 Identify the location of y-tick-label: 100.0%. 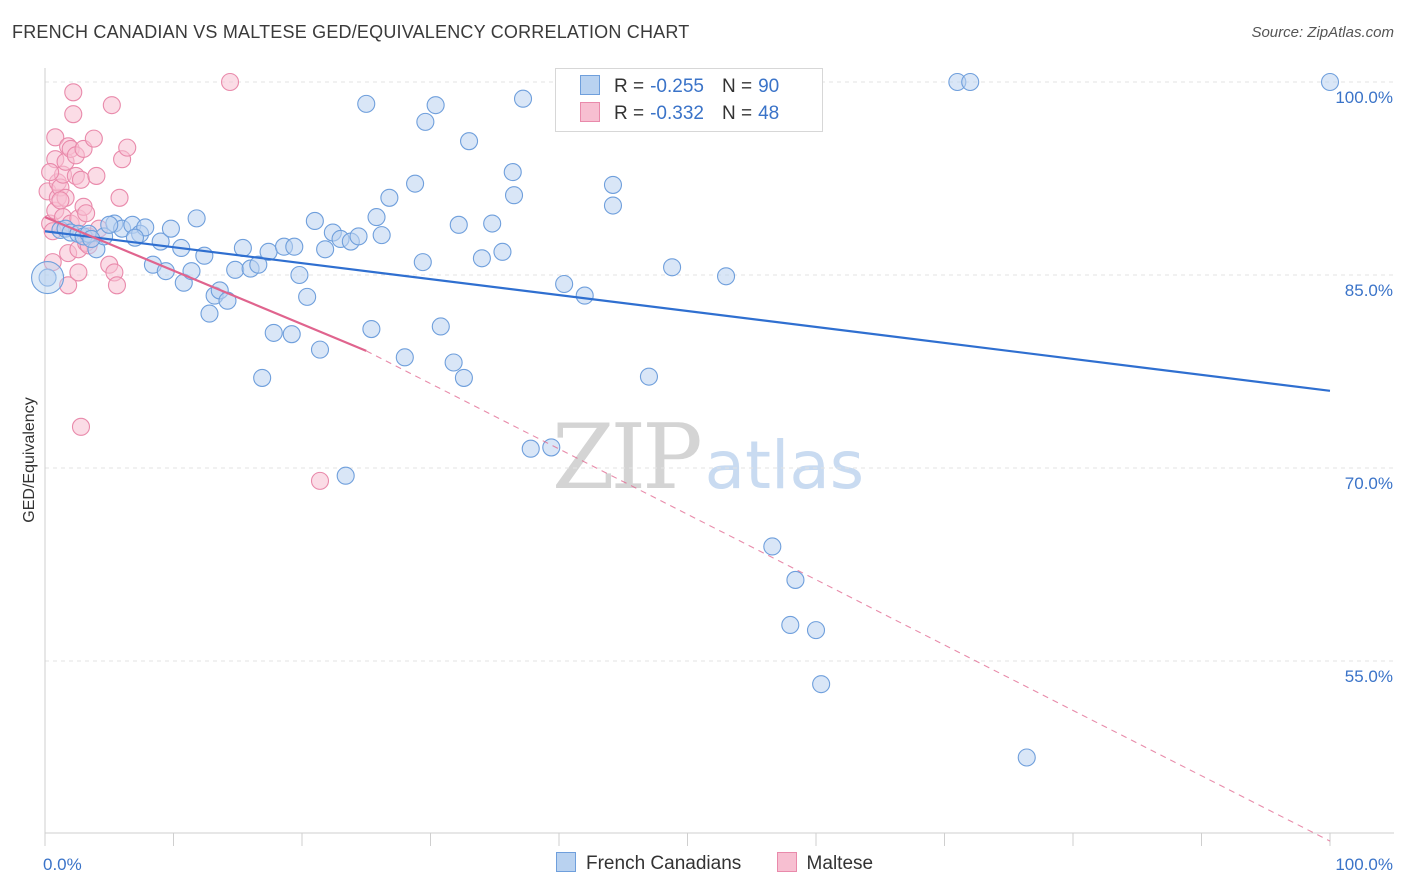
(1364, 97).